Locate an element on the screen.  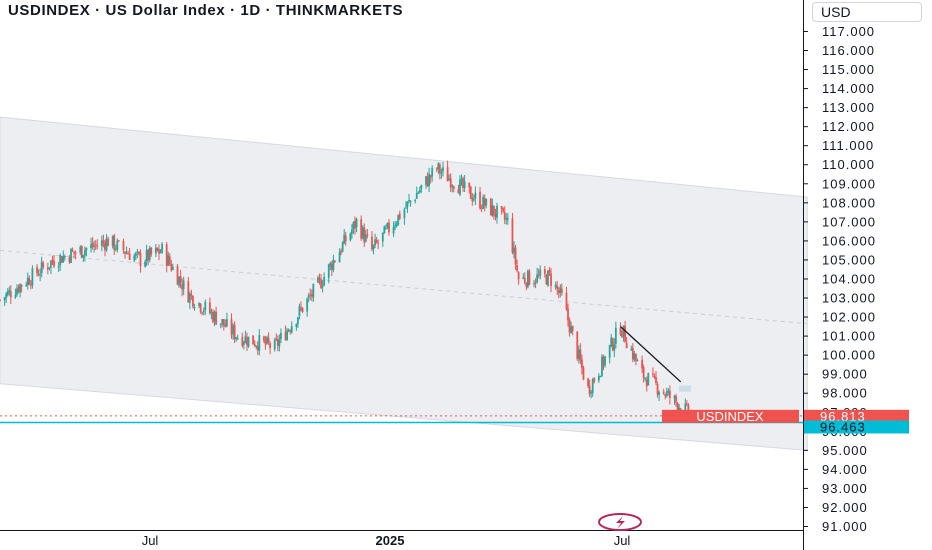
lightning-bolt-icon is located at coordinates (620, 522).